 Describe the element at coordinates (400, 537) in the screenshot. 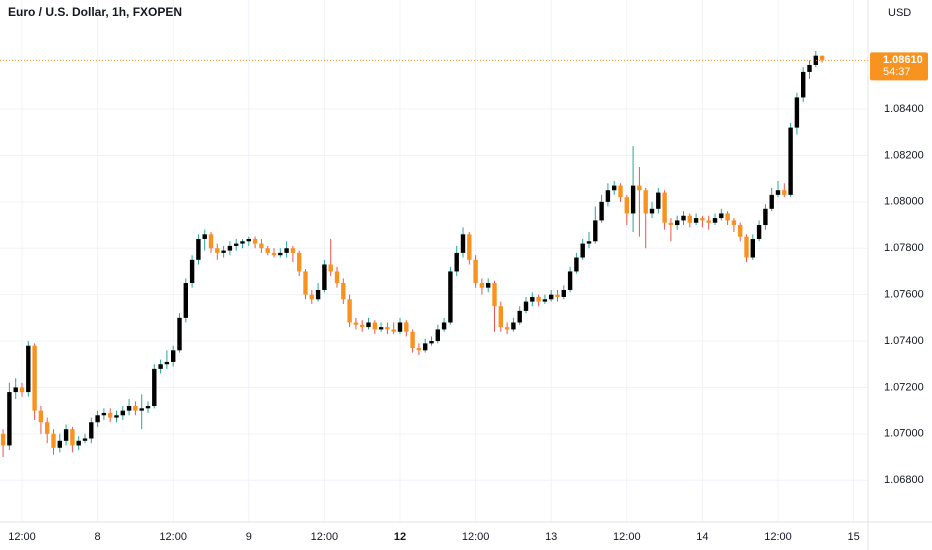

I see `x-tick-label: 12` at that location.